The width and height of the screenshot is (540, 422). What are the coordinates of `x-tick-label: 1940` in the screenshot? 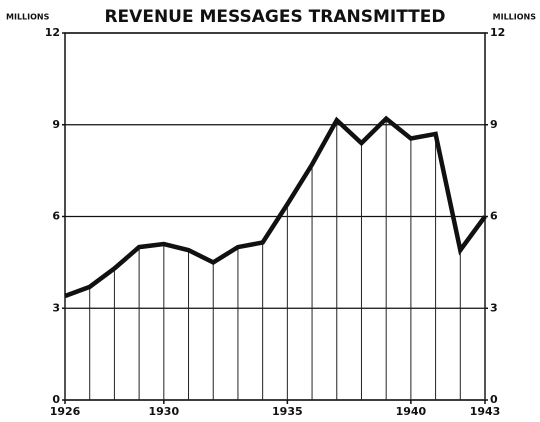 It's located at (411, 411).